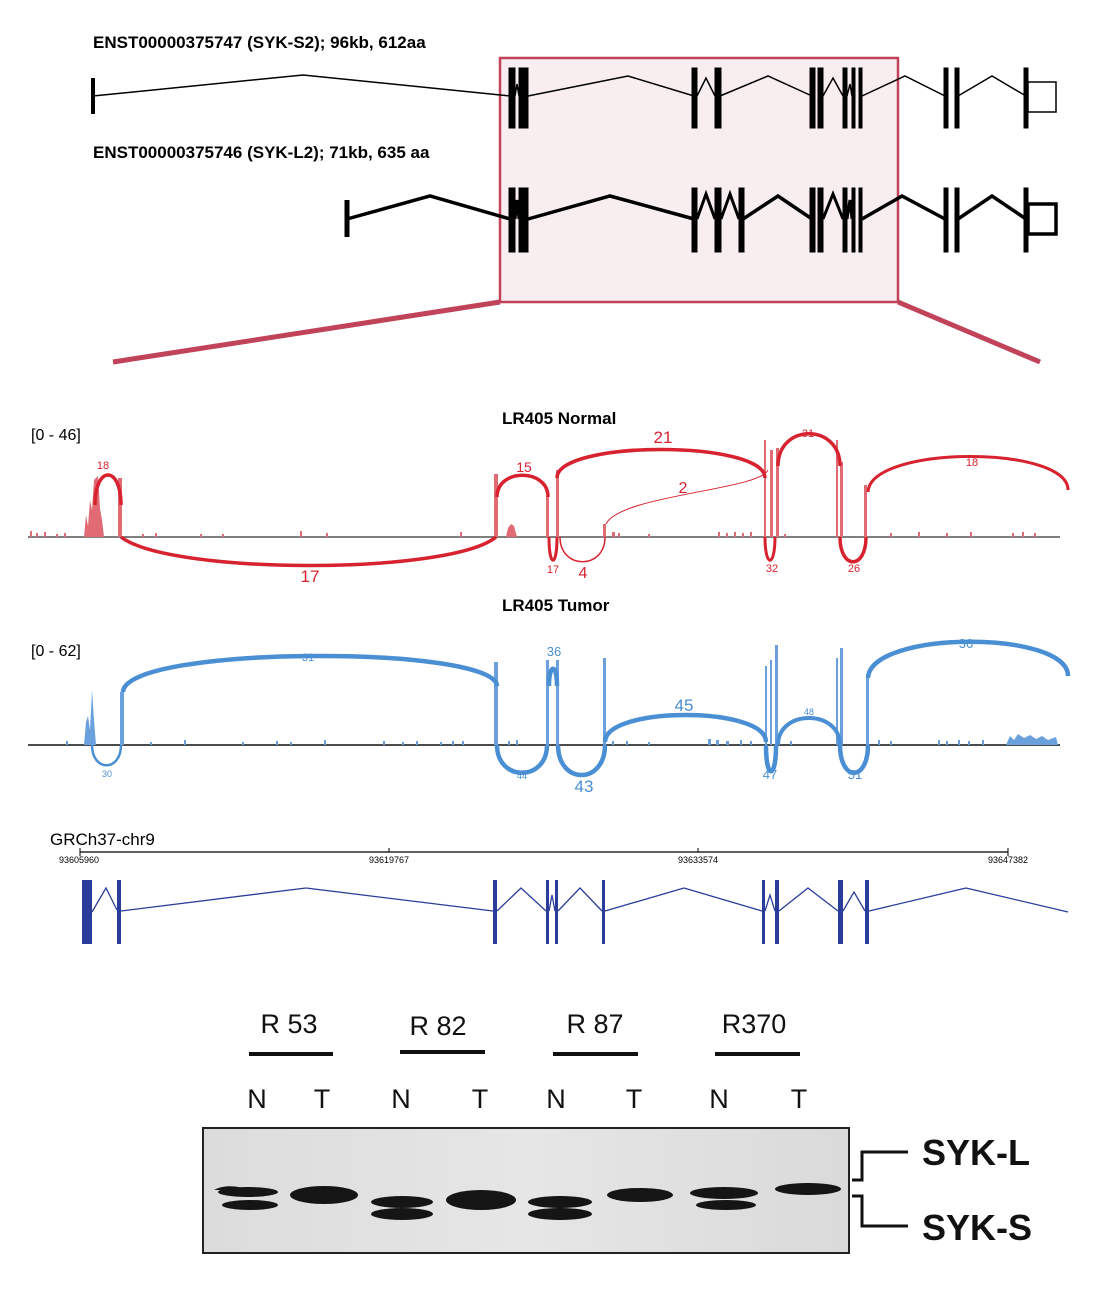 The image size is (1097, 1290). What do you see at coordinates (524, 1053) in the screenshot?
I see `sample-underlines` at bounding box center [524, 1053].